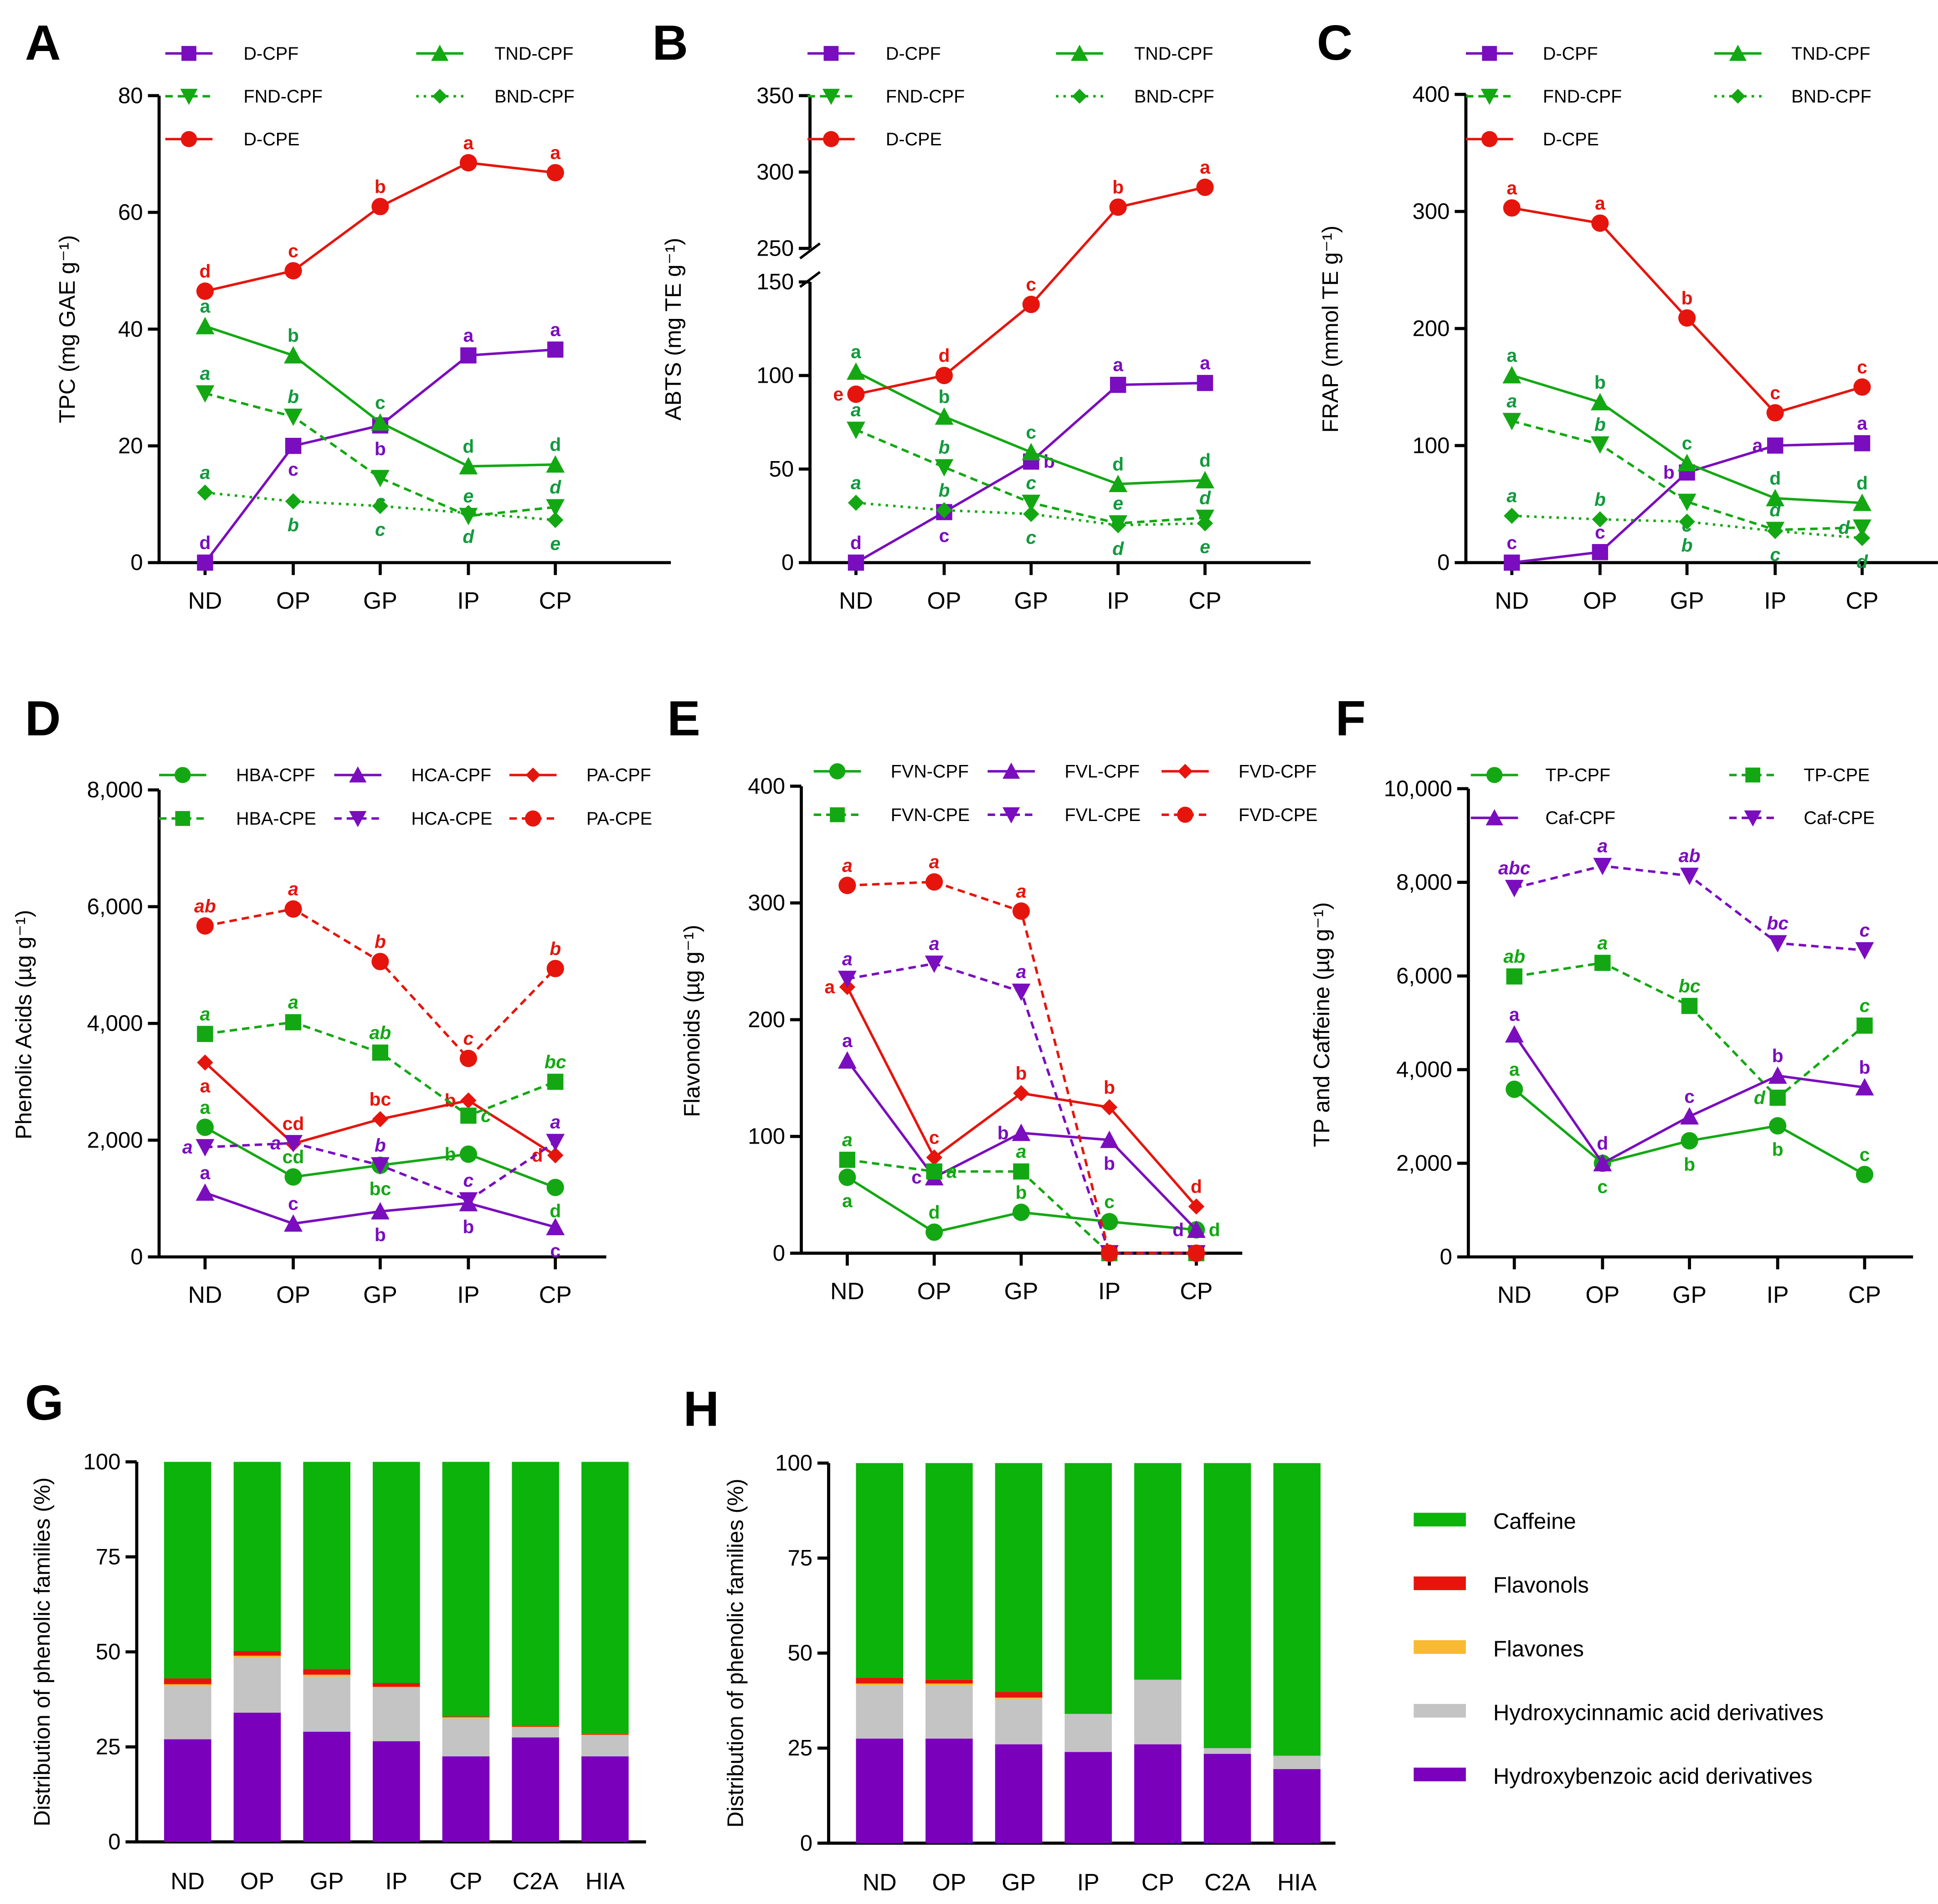 This screenshot has width=1938, height=1904. Describe the element at coordinates (1539, 1649) in the screenshot. I see `legend-label: Flavones` at that location.